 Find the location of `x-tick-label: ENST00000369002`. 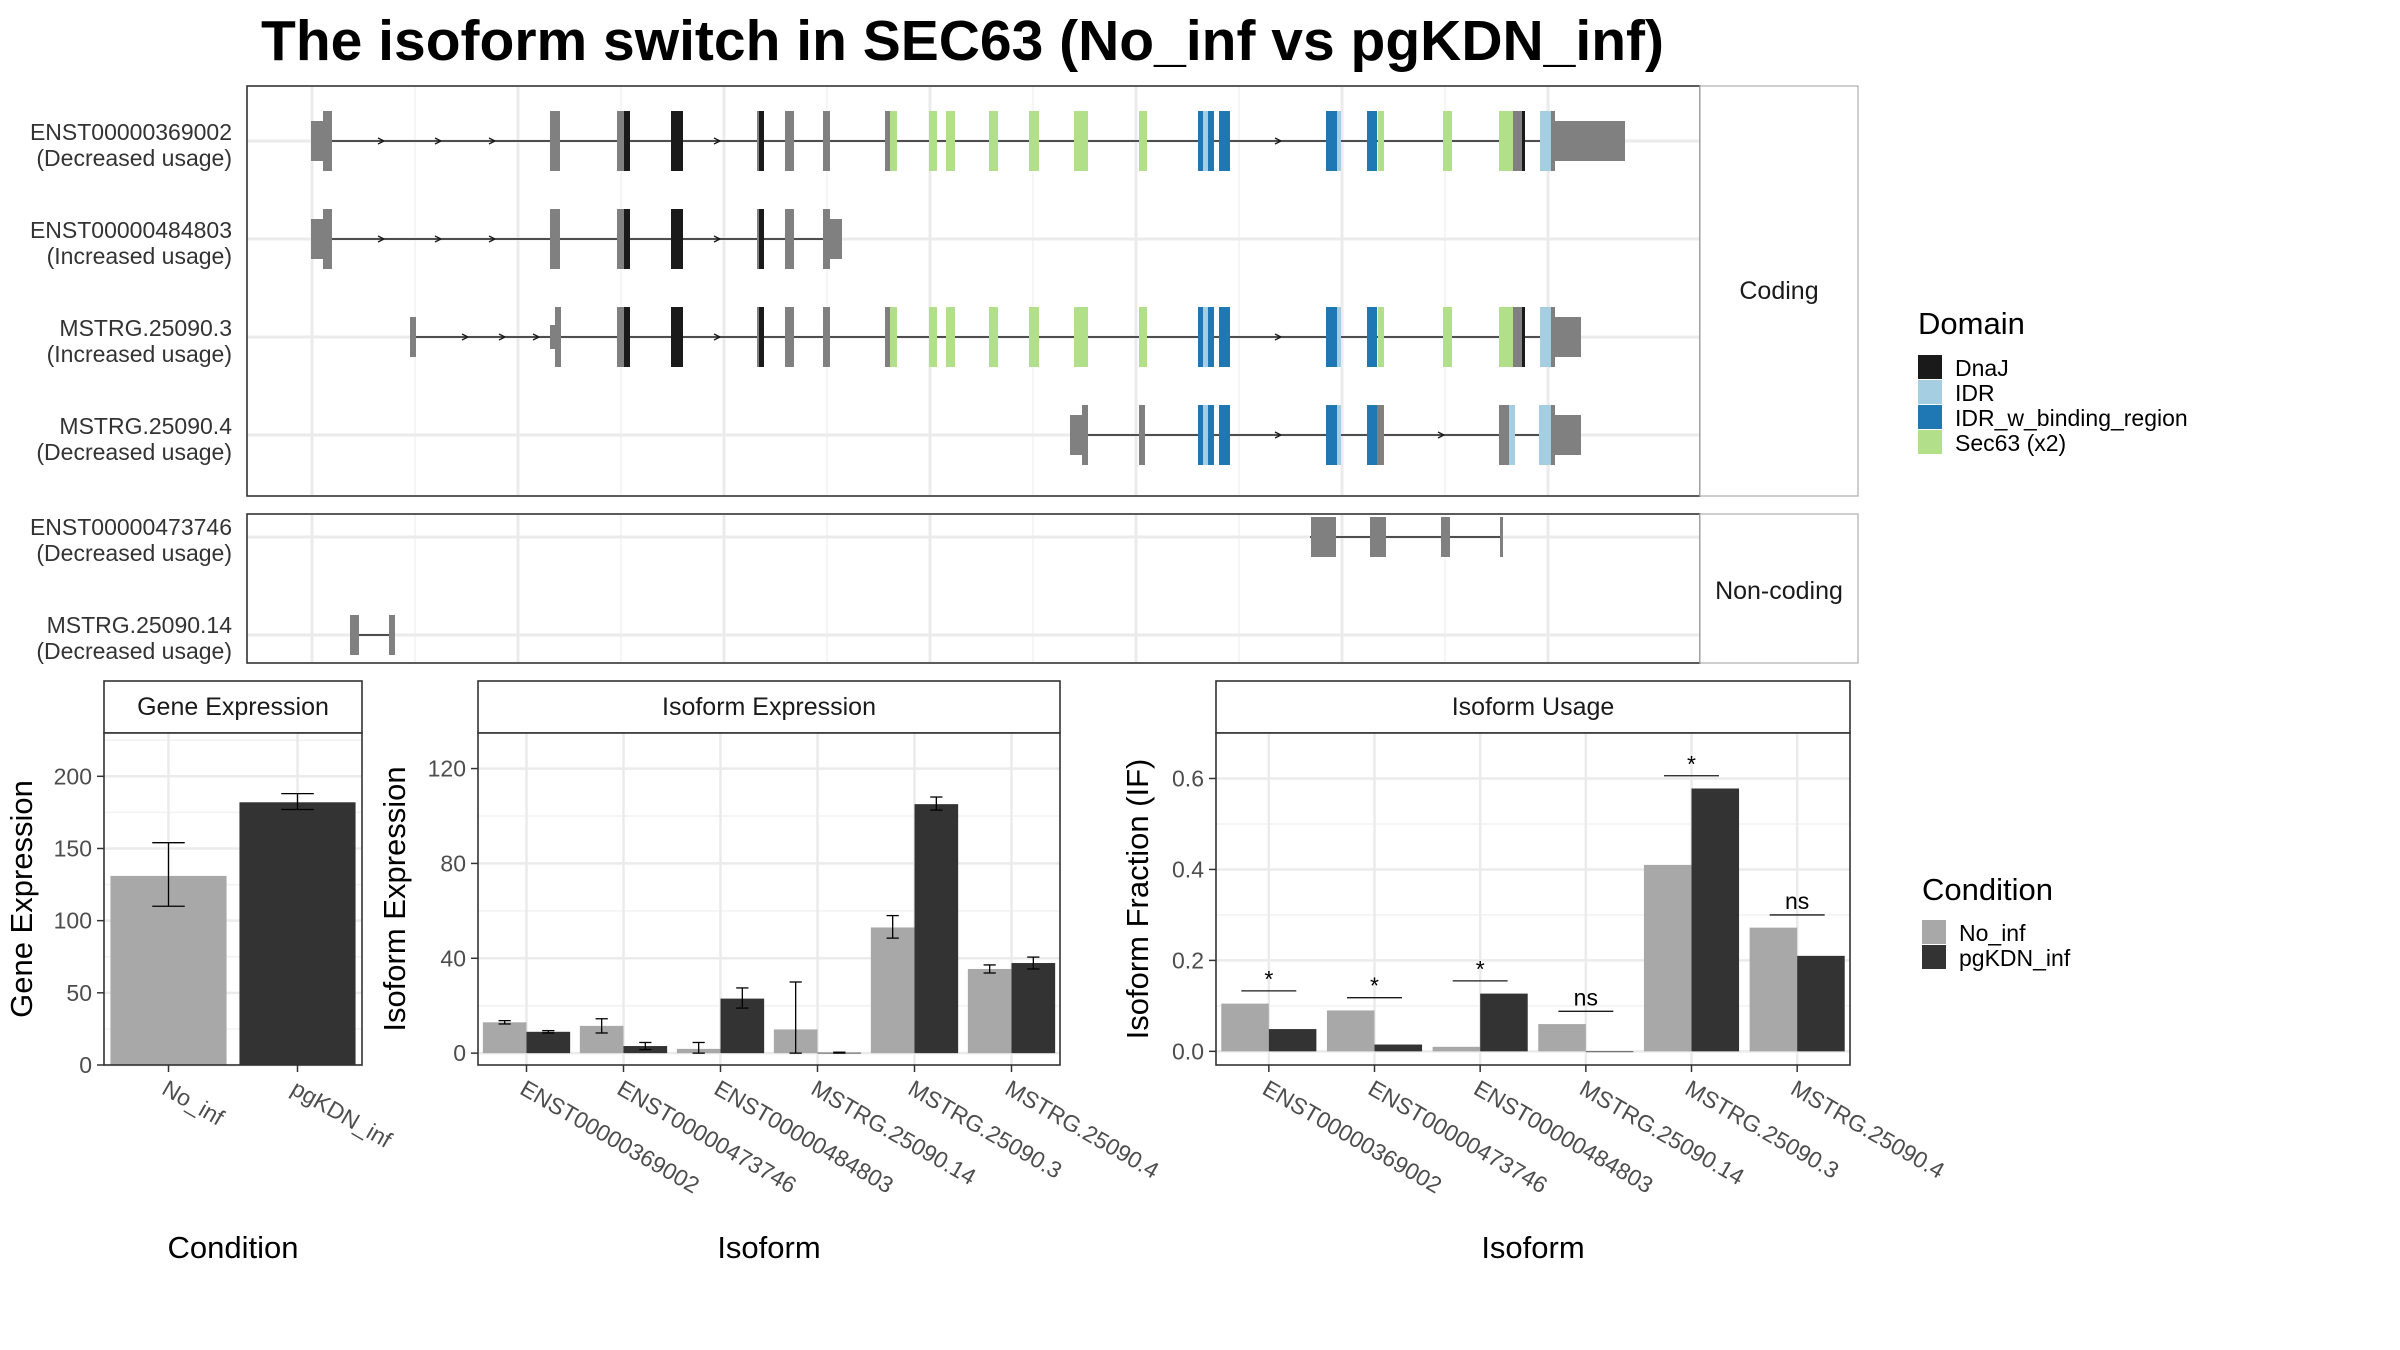

x-tick-label: ENST00000369002 is located at coordinates (610, 1137).